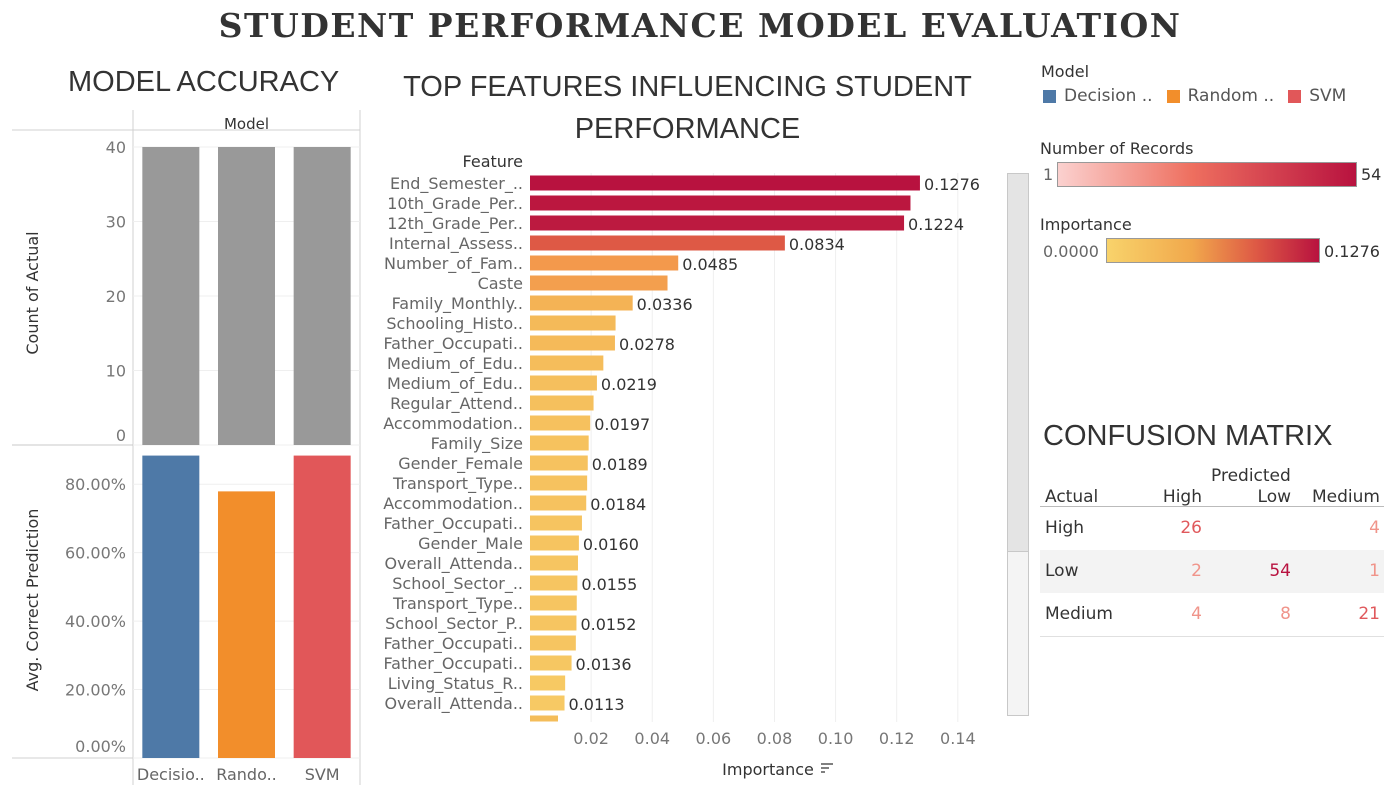  What do you see at coordinates (1251, 476) in the screenshot?
I see `predicted-header: Predicted` at bounding box center [1251, 476].